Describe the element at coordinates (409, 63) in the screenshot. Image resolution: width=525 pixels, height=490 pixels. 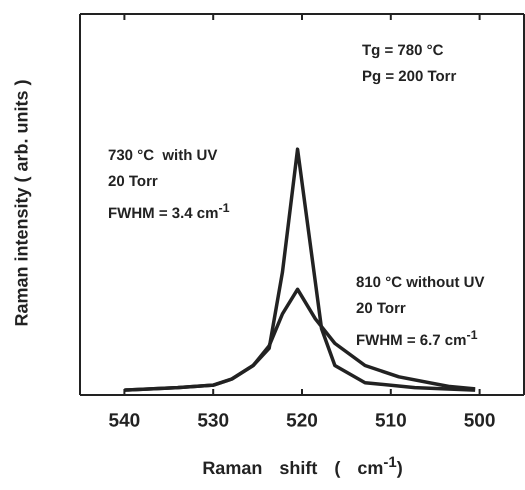
I see `text: Tg = 780 °C Pg = 200 Torr` at that location.